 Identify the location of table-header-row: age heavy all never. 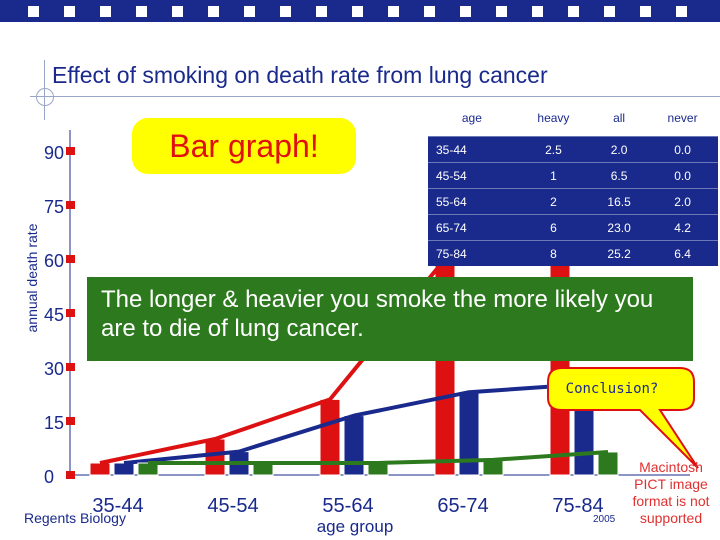
(573, 118).